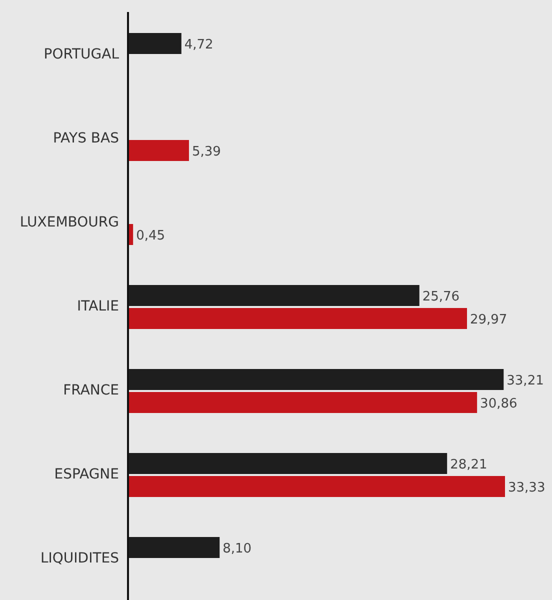 The width and height of the screenshot is (552, 600). I want to click on data-label: 0,45, so click(151, 236).